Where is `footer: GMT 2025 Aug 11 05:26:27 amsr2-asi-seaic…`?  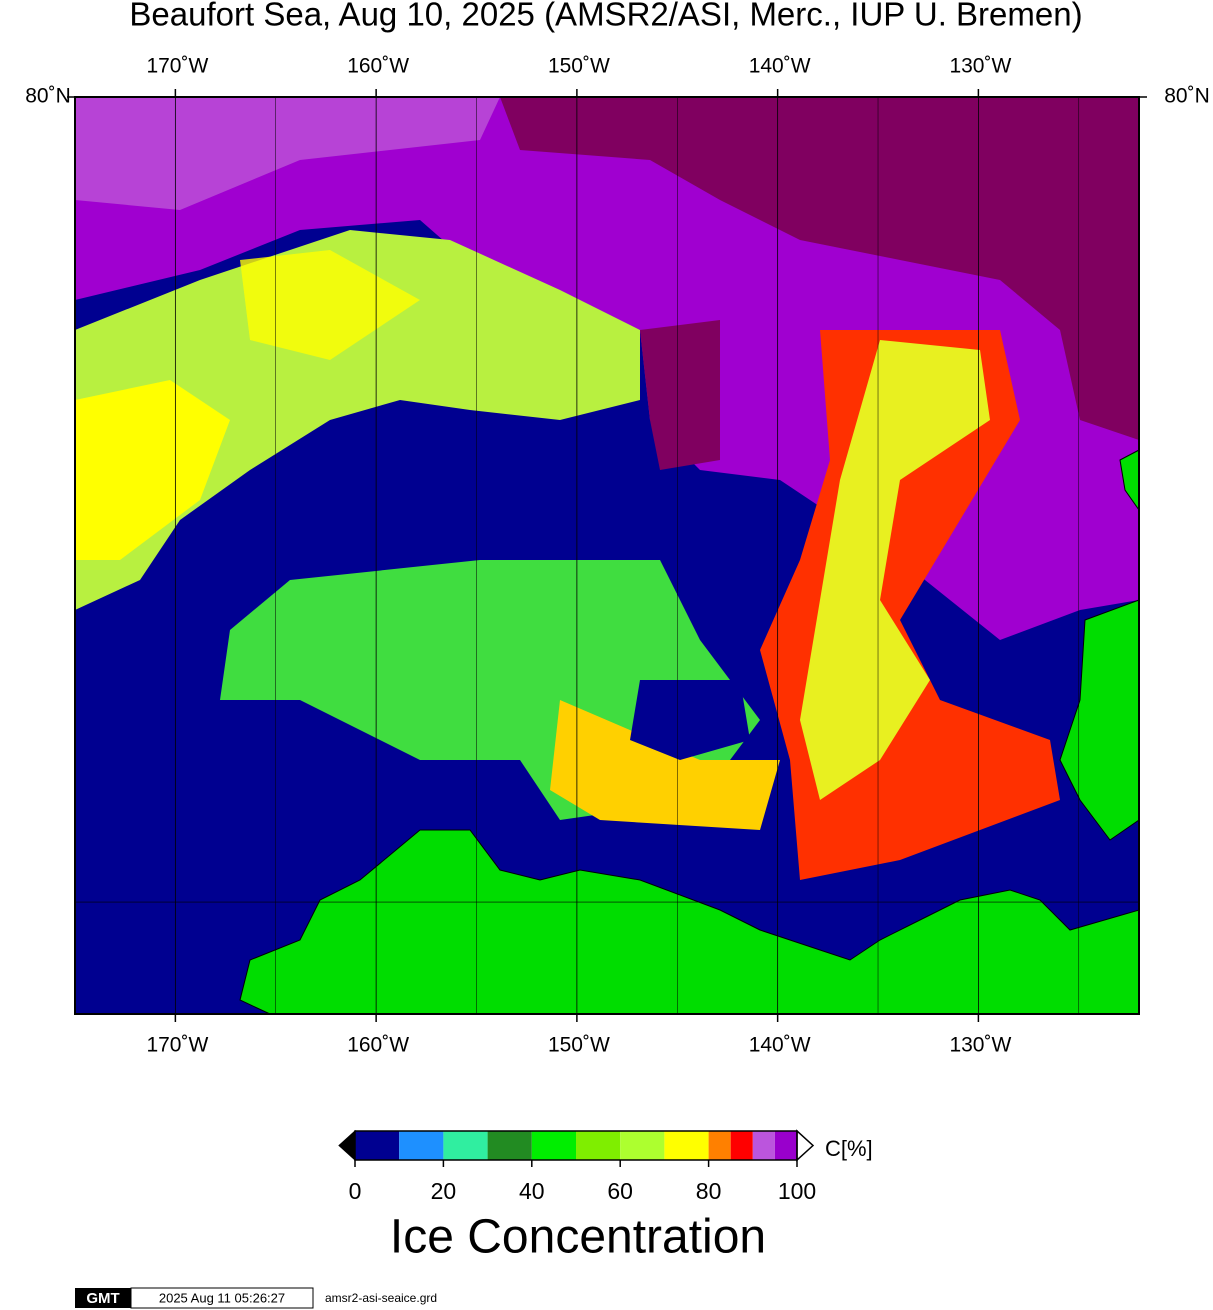
footer: GMT 2025 Aug 11 05:26:27 amsr2-asi-seaic… is located at coordinates (256, 1298).